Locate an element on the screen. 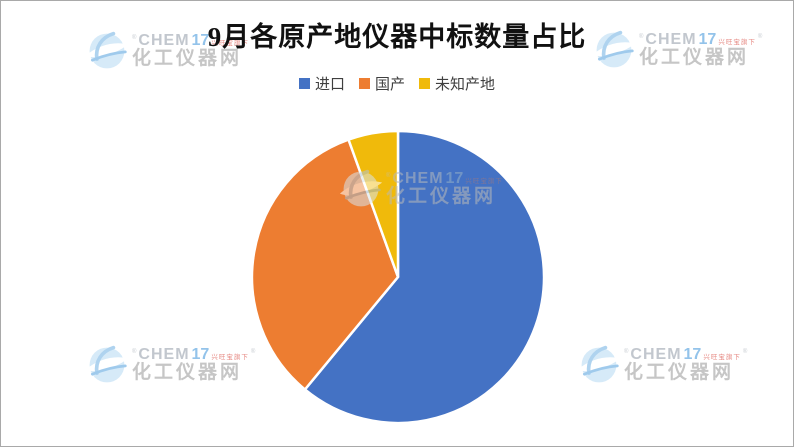 Image resolution: width=794 pixels, height=447 pixels. chem17-watermark-top-right: ® CHEM 17 兴旺宝旗下 ® 化工仪器网 is located at coordinates (677, 50).